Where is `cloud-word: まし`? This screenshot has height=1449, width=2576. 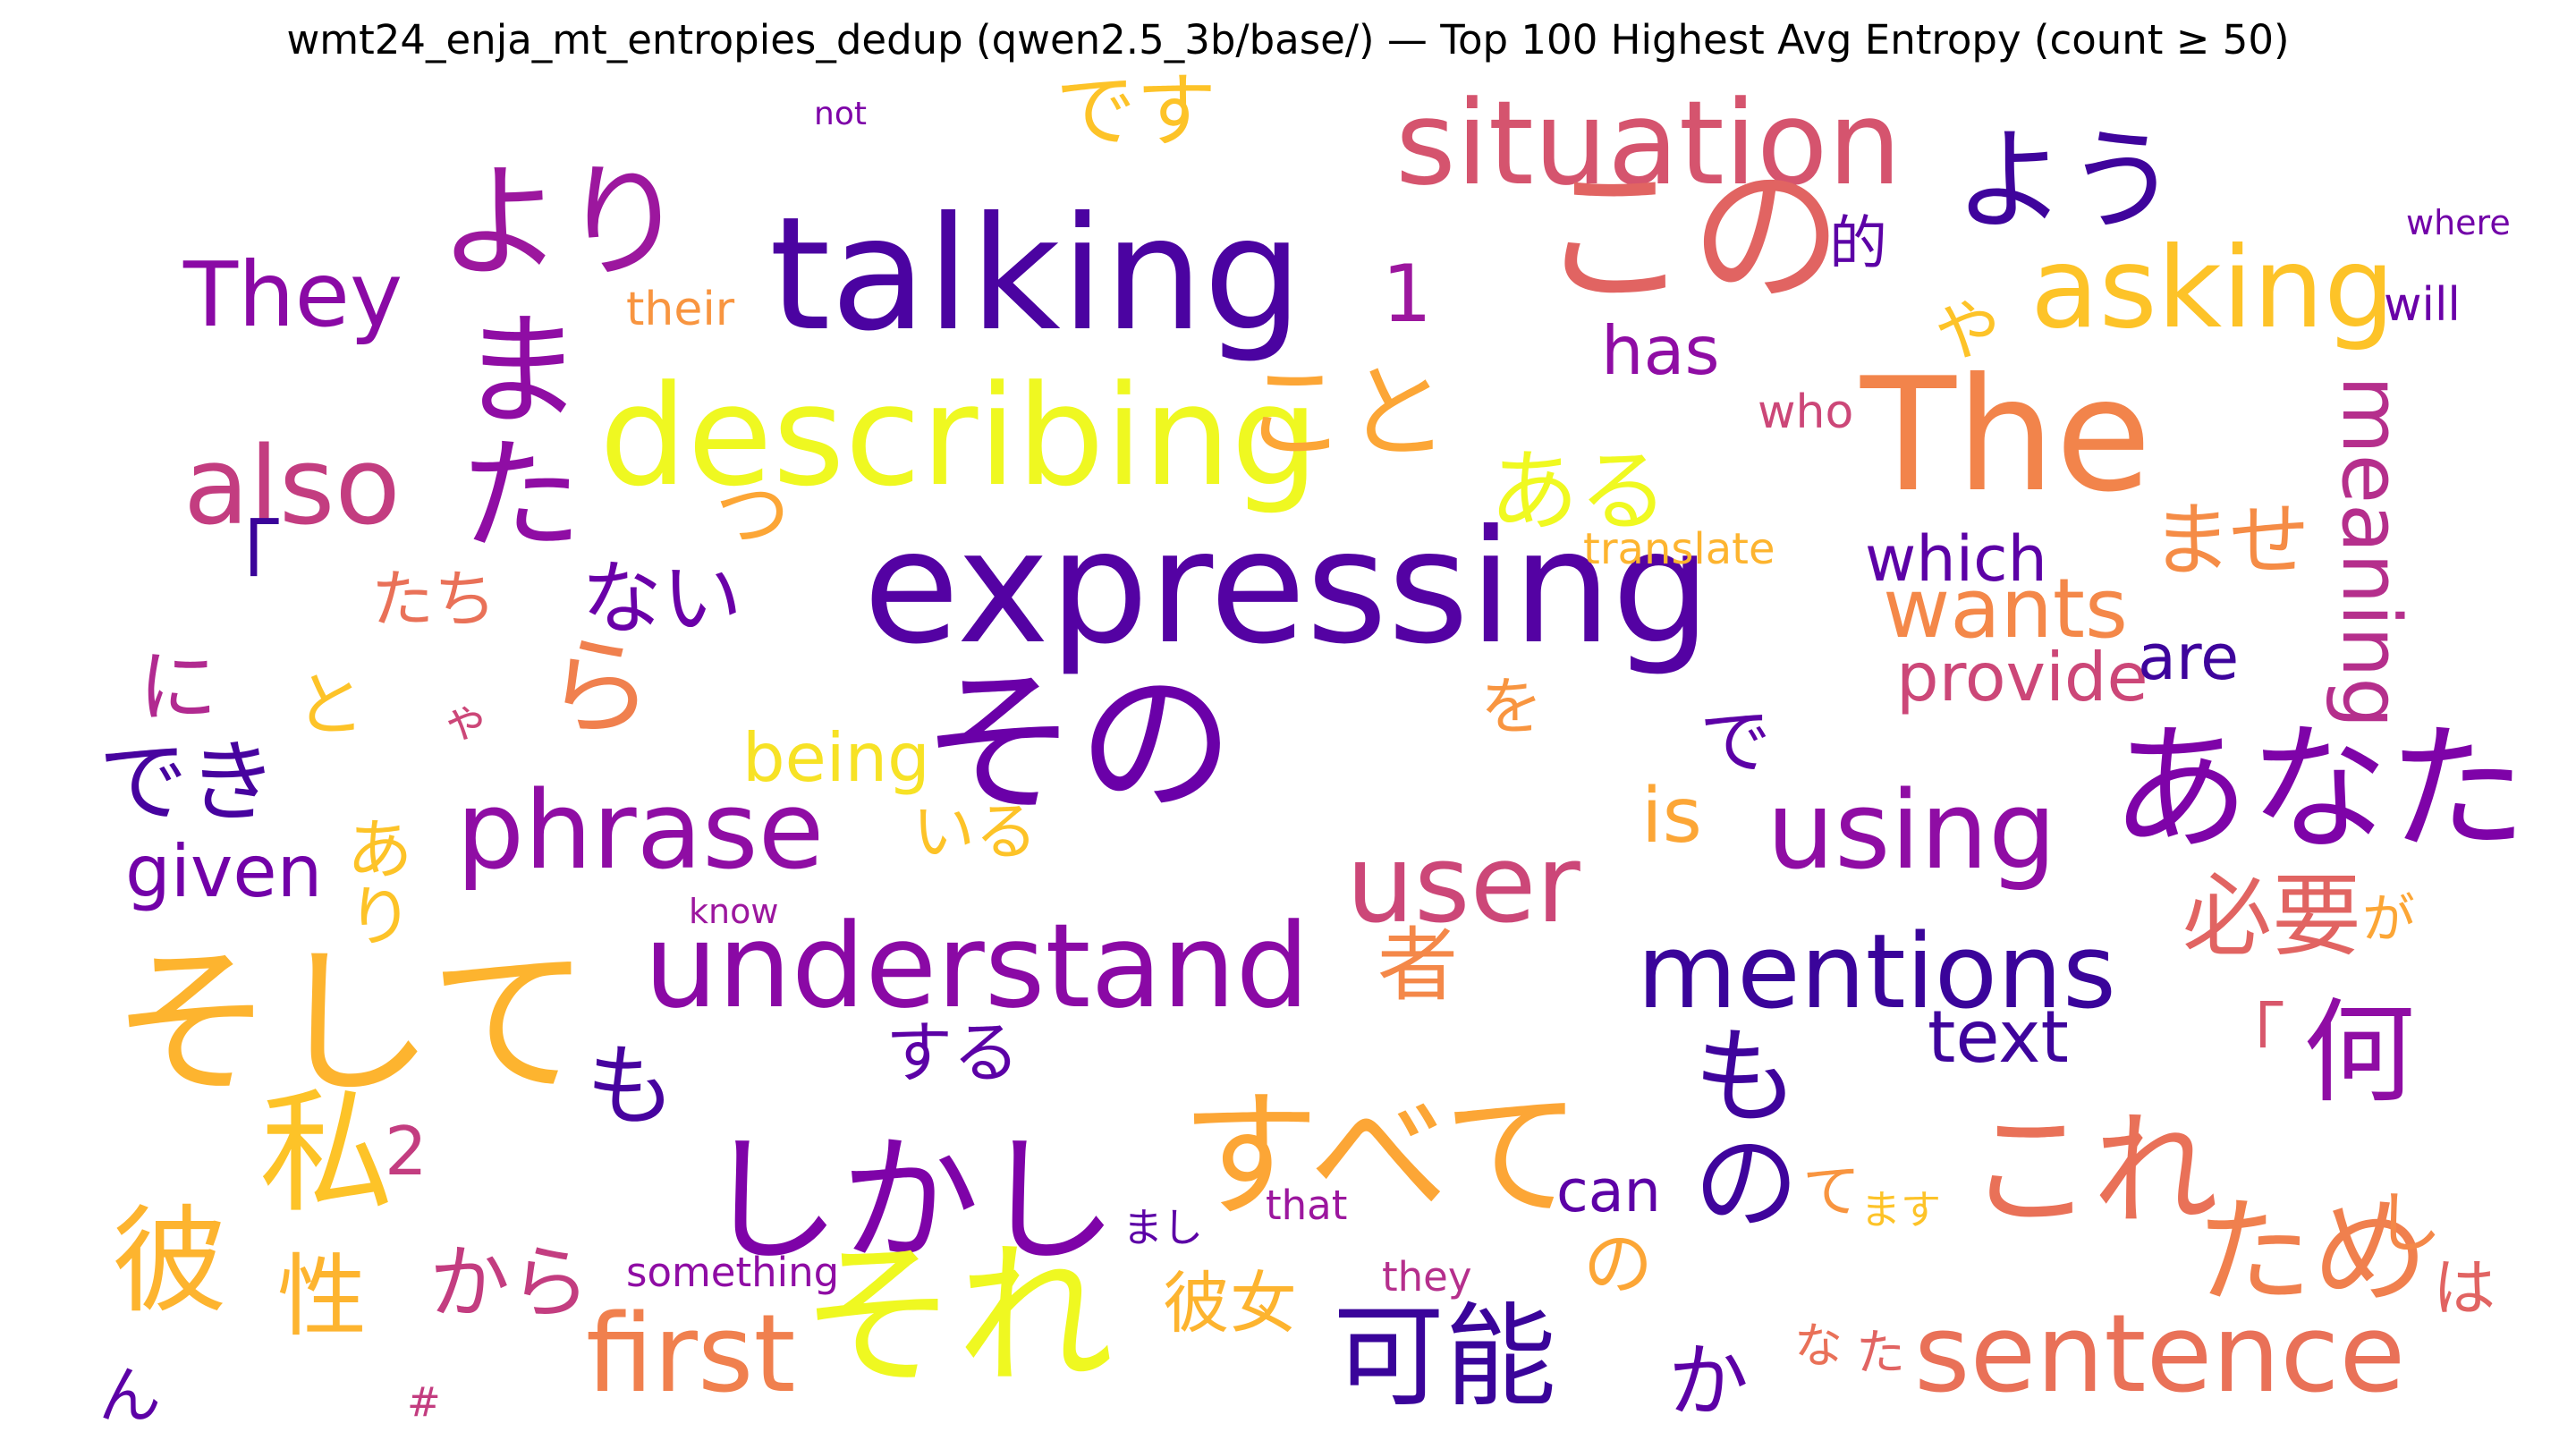 cloud-word: まし is located at coordinates (1163, 1227).